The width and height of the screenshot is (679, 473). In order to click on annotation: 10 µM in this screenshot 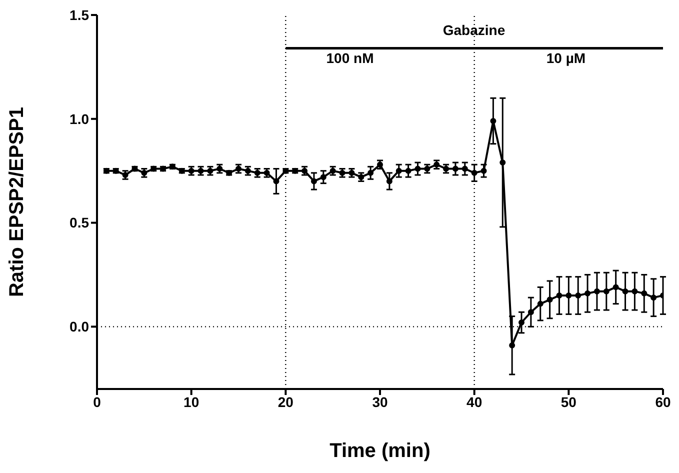, I will do `click(566, 58)`.